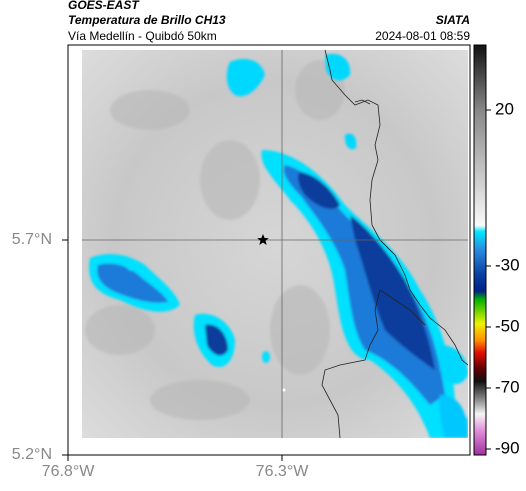  What do you see at coordinates (507, 386) in the screenshot?
I see `colorbar-label: -70` at bounding box center [507, 386].